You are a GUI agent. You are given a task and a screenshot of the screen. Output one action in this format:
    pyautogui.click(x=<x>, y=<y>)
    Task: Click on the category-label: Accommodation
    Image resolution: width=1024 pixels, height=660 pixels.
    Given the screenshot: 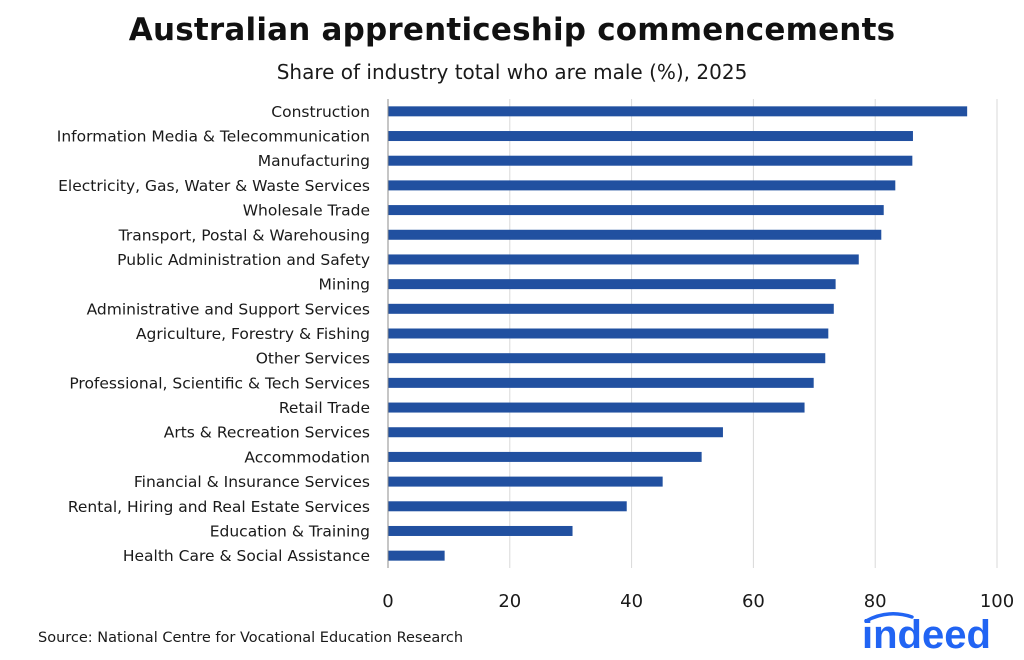 What is the action you would take?
    pyautogui.click(x=307, y=457)
    